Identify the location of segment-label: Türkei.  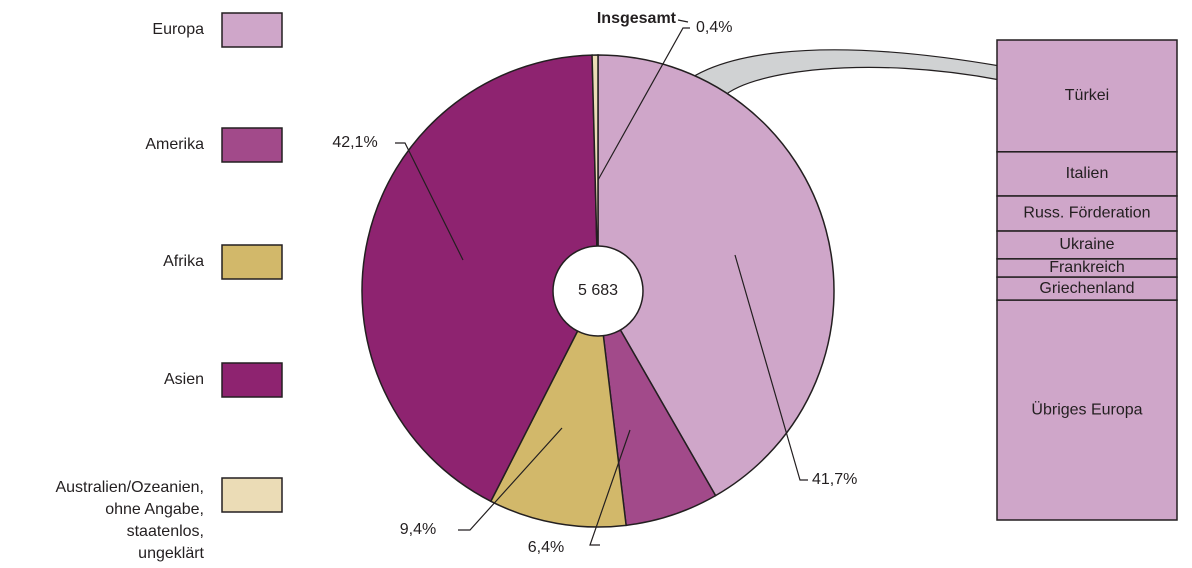
(1087, 95).